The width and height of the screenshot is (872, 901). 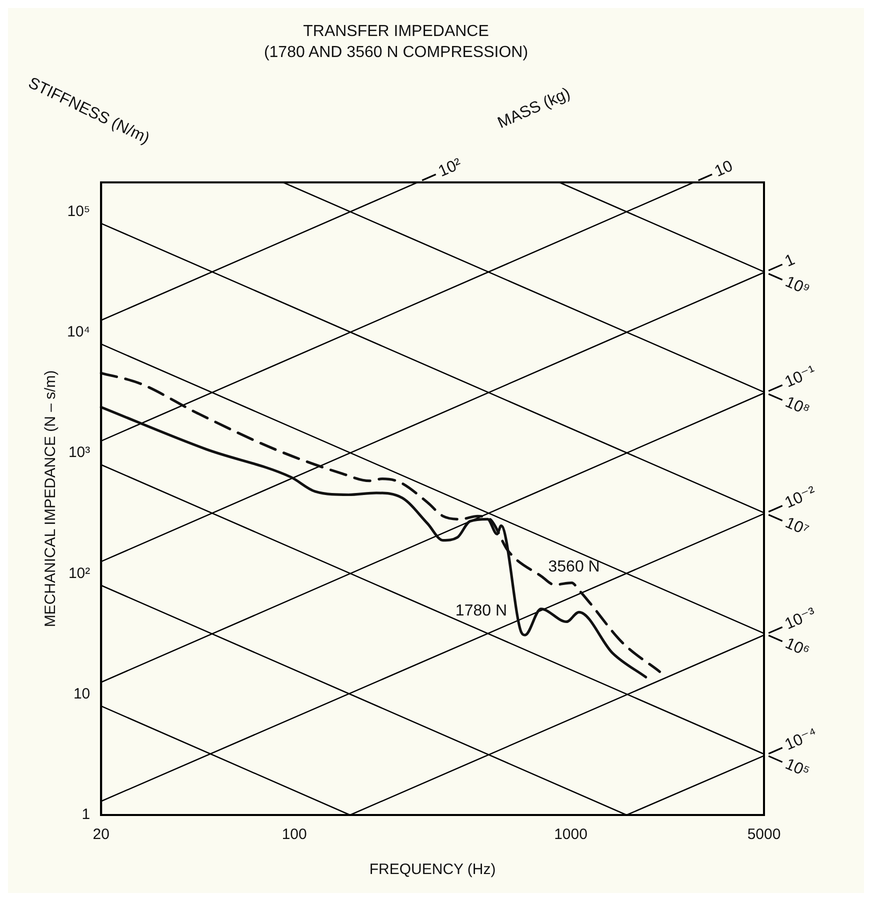 I want to click on annotation: 10, so click(x=724, y=169).